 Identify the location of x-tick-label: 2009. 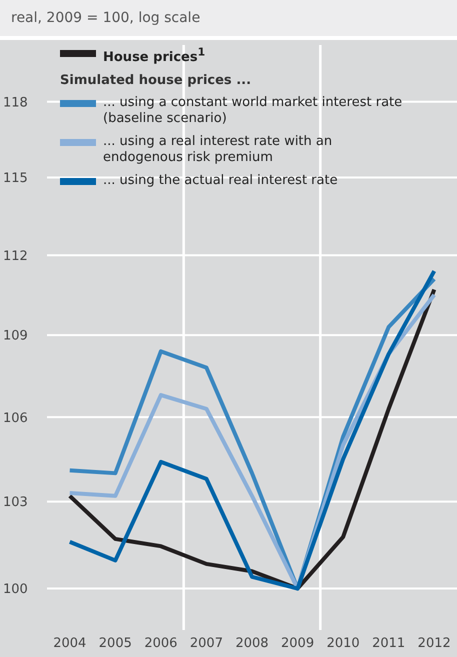
(297, 644).